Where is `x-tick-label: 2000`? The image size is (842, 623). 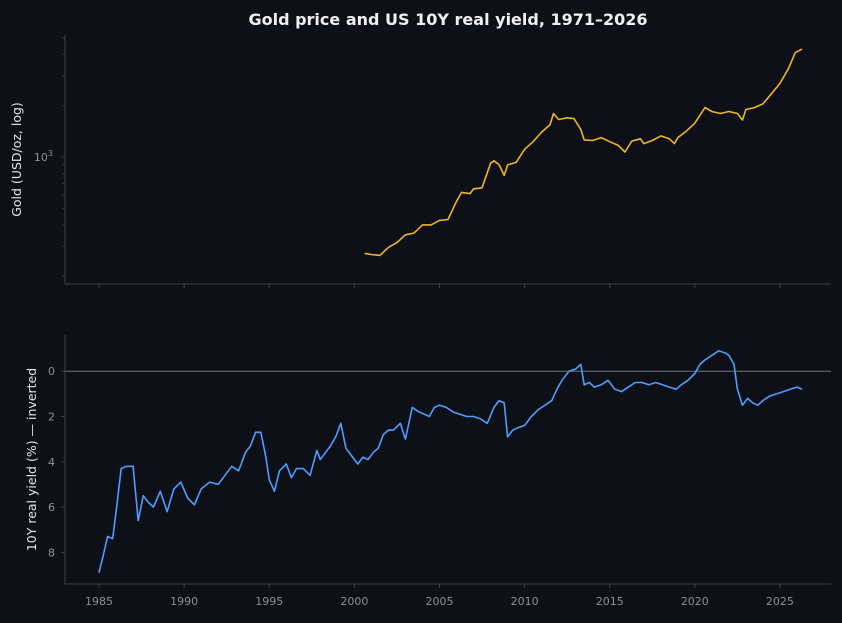
x-tick-label: 2000 is located at coordinates (354, 601).